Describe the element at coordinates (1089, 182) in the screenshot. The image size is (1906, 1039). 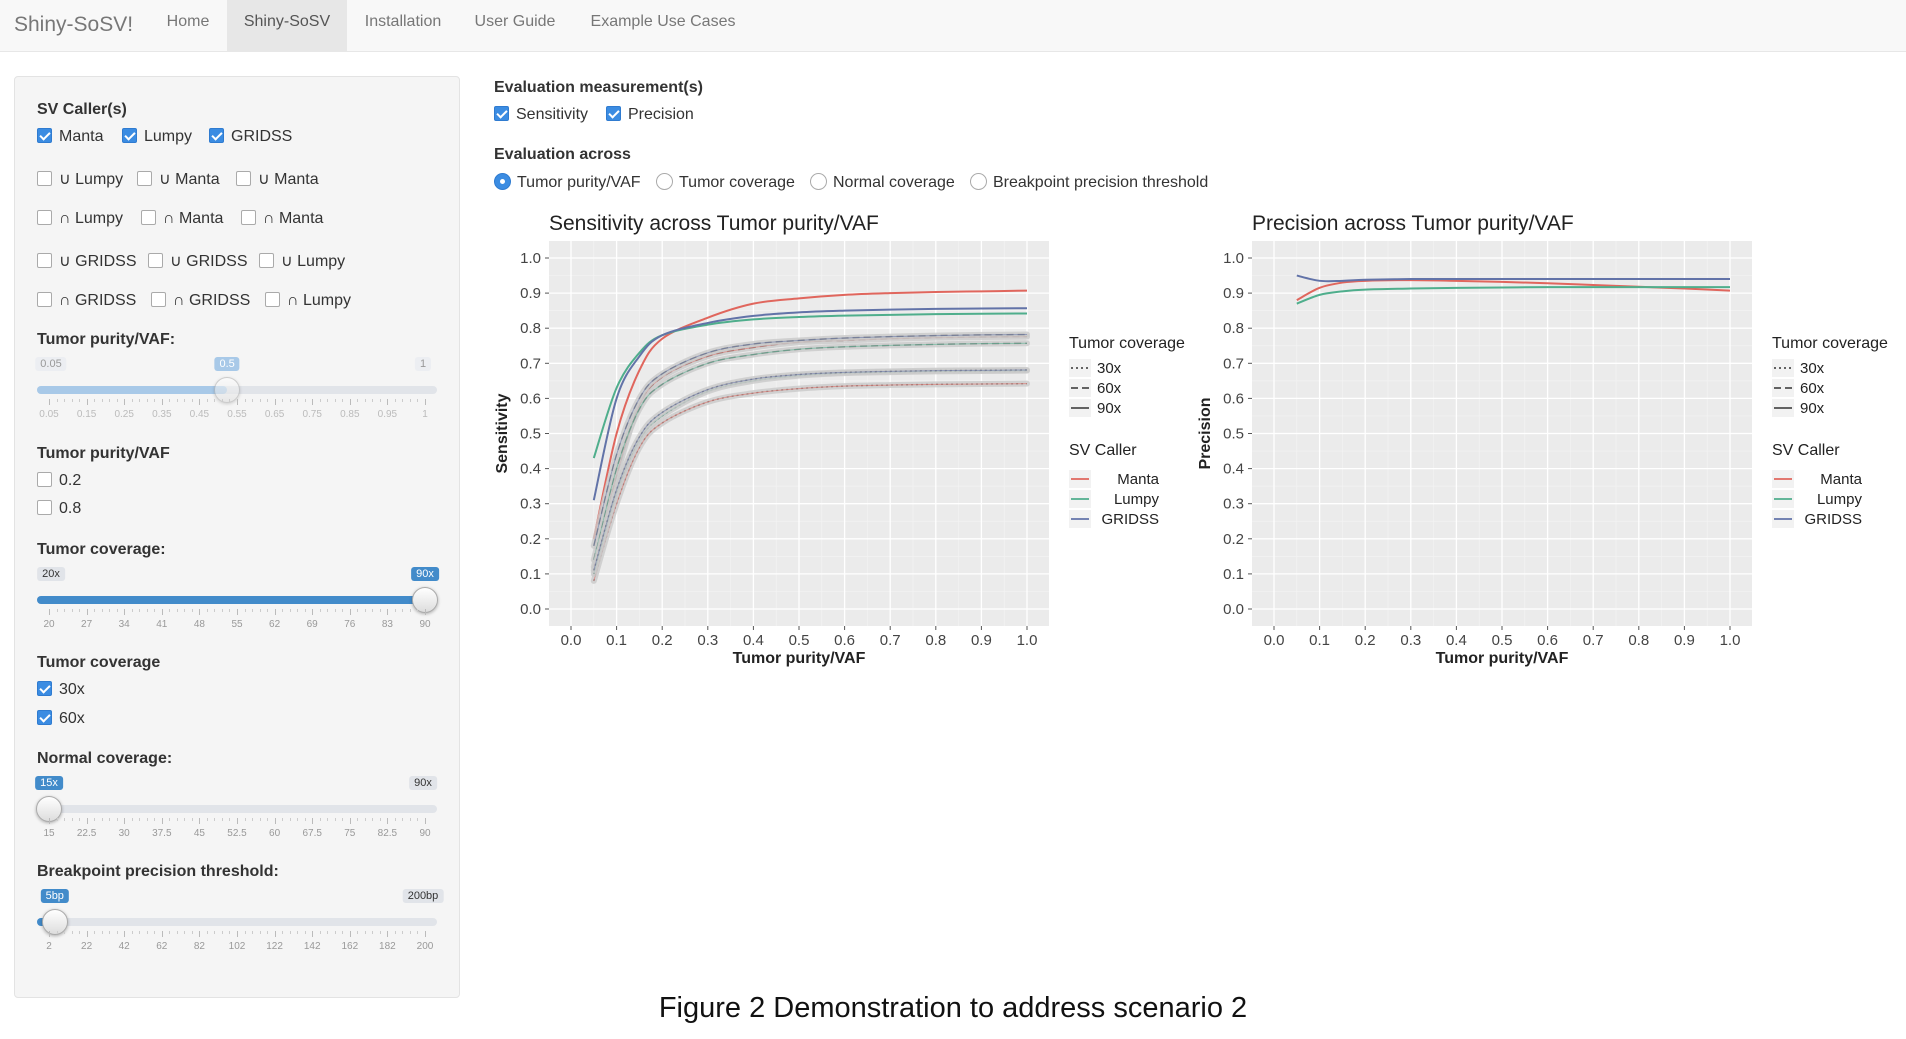
I see `radio-breakpoint-threshold: Breakpoint precision threshold` at that location.